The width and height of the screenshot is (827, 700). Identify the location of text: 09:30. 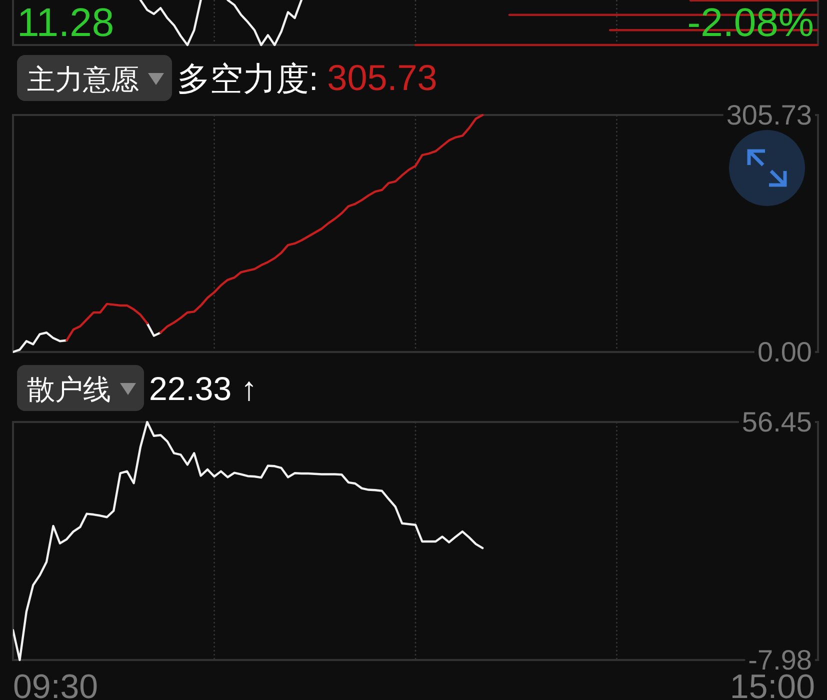
(55, 684).